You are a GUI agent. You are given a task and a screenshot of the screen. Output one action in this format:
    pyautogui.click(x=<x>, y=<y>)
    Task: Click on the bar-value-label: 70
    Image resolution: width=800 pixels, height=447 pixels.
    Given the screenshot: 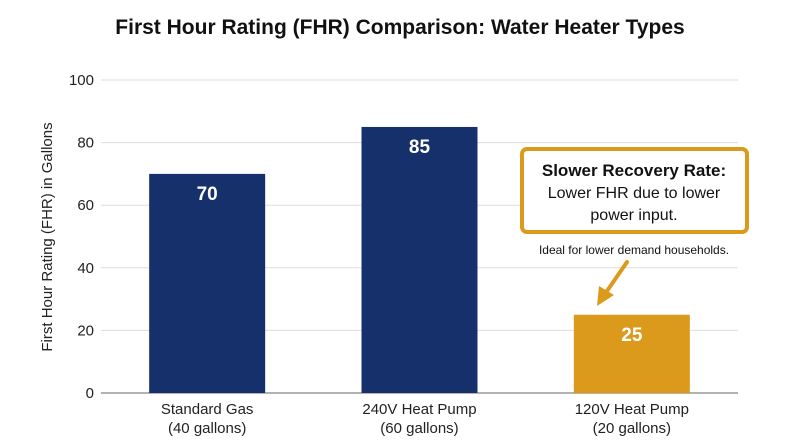 What is the action you would take?
    pyautogui.click(x=207, y=194)
    